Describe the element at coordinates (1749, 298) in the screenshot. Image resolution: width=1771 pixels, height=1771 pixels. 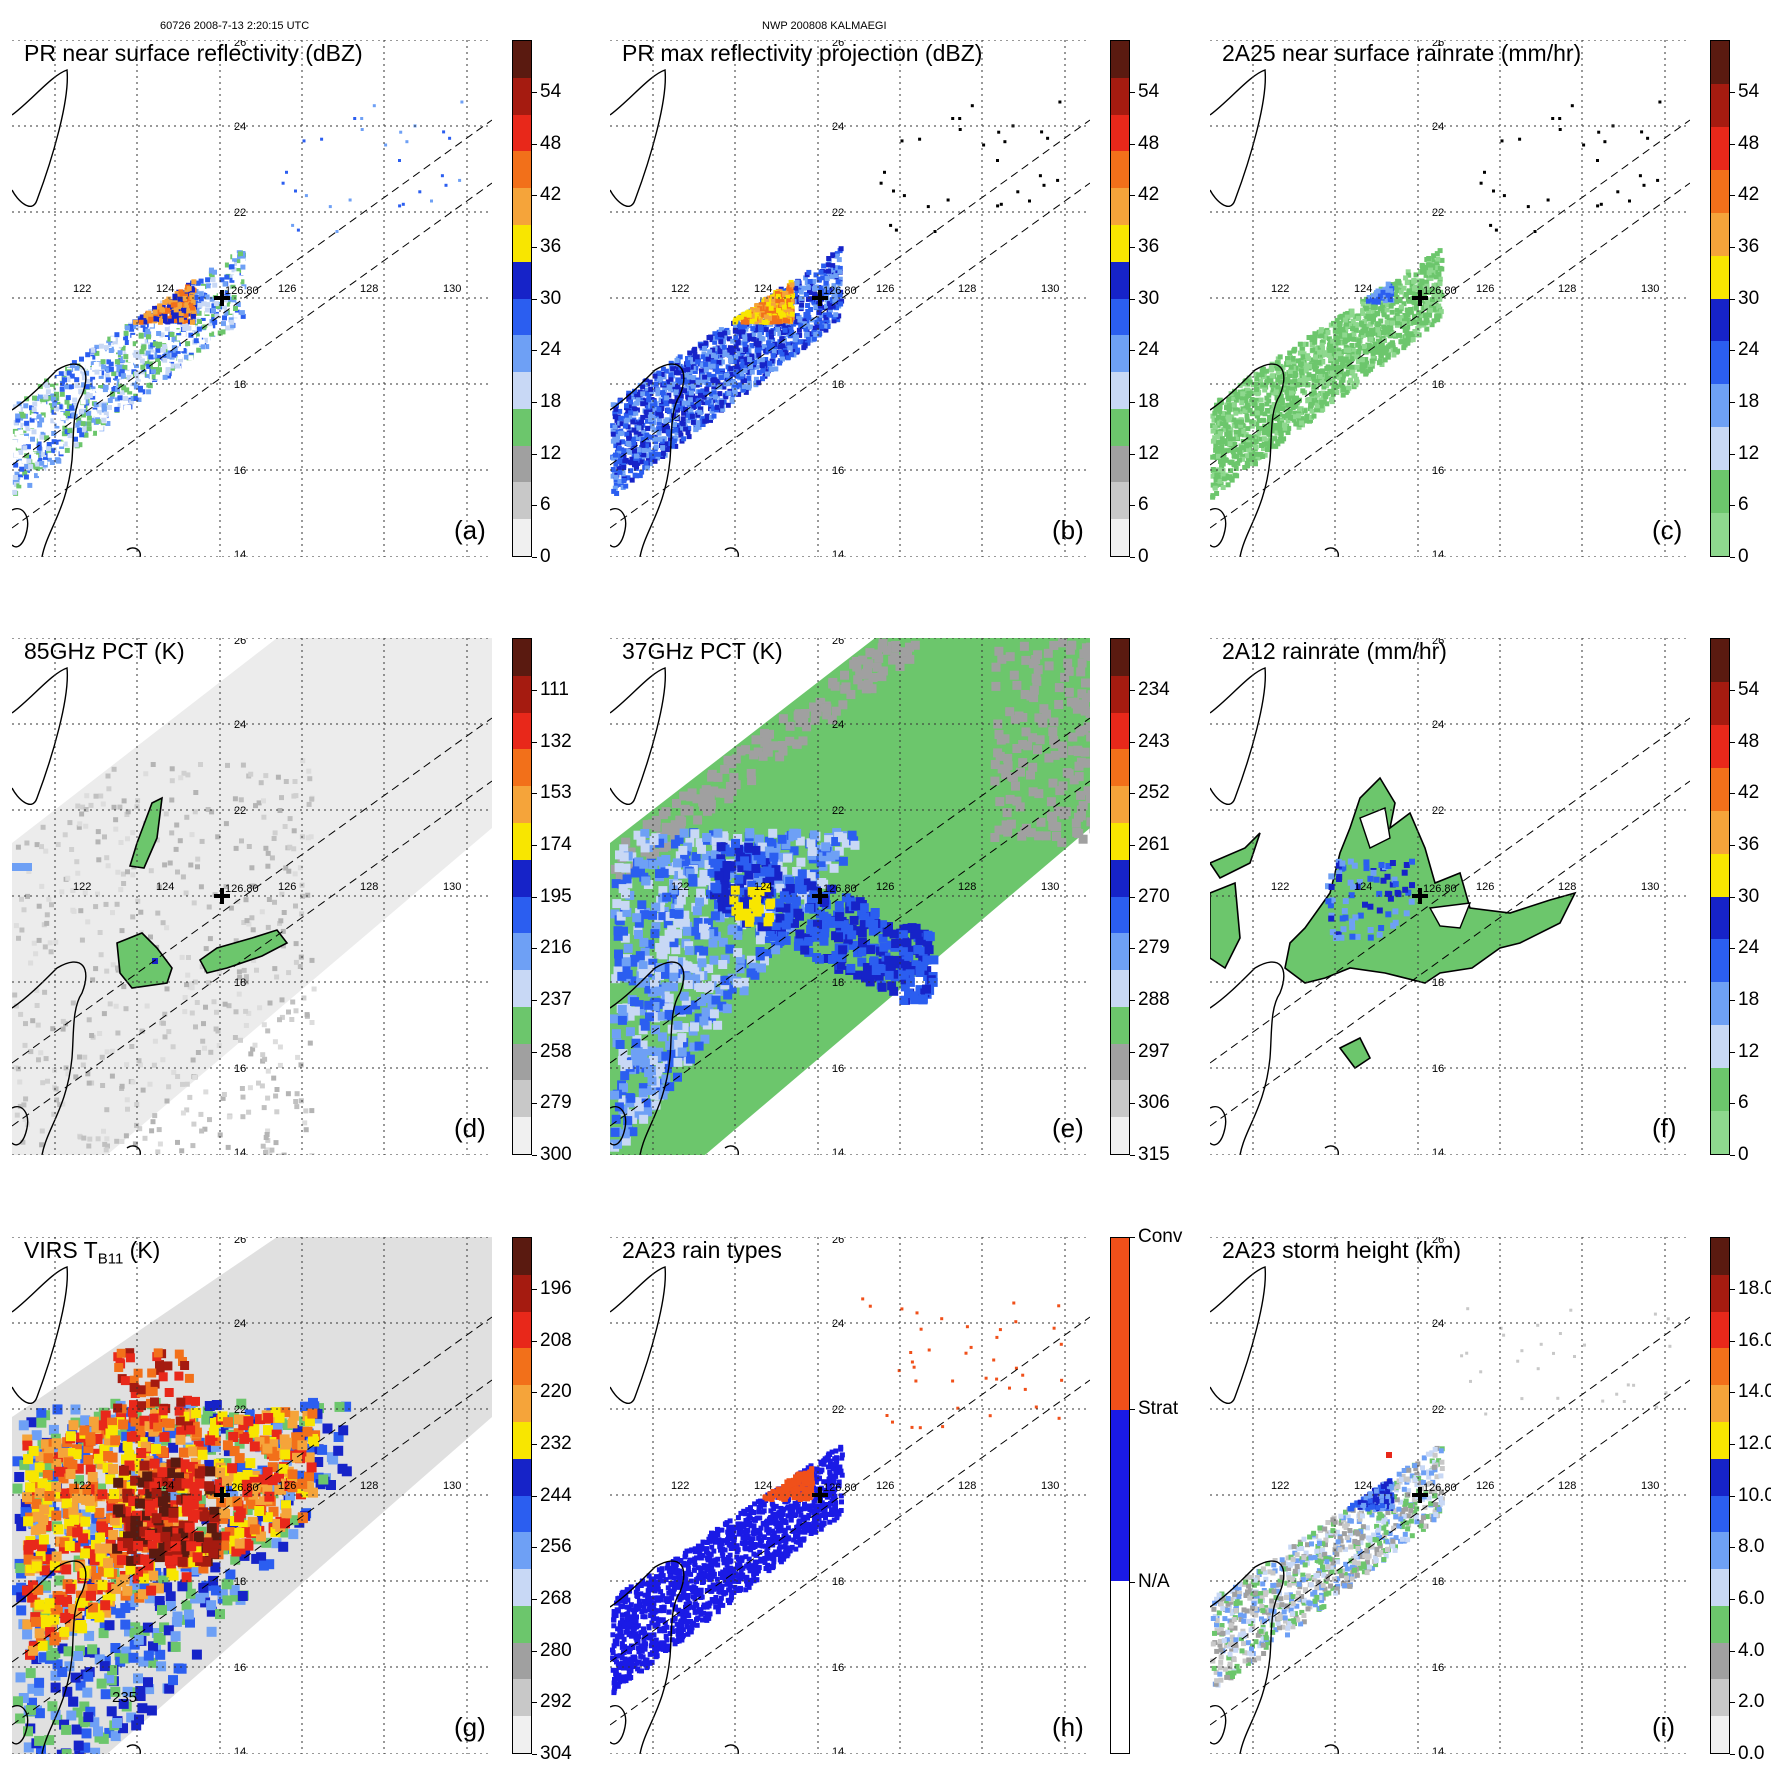
I see `colorbar-tick: 30` at that location.